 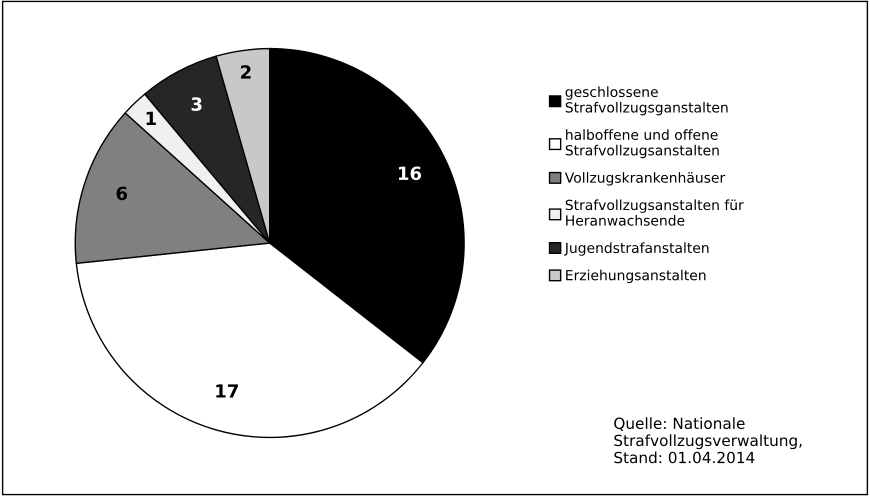 What do you see at coordinates (227, 391) in the screenshot?
I see `data-label: 17` at bounding box center [227, 391].